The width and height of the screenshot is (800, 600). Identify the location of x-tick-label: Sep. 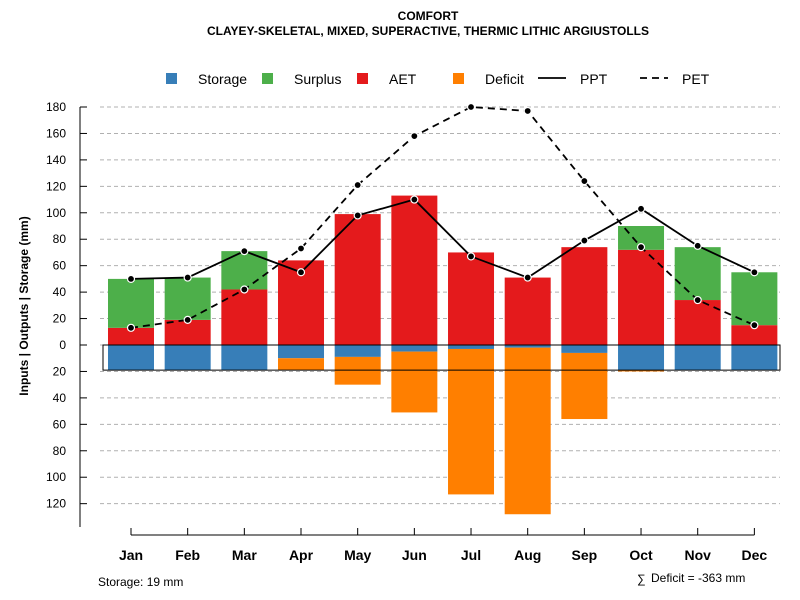
(585, 555).